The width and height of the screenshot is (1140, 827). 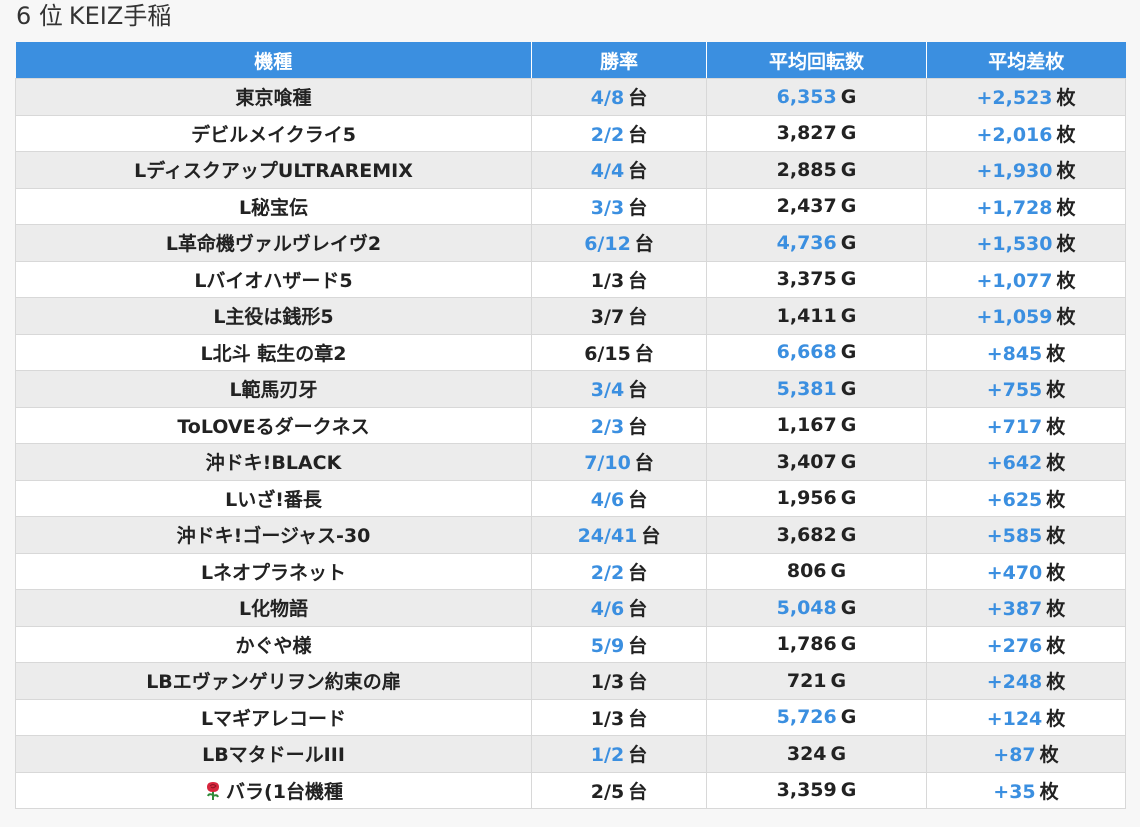 What do you see at coordinates (273, 97) in the screenshot?
I see `model-cell: 東京喰種` at bounding box center [273, 97].